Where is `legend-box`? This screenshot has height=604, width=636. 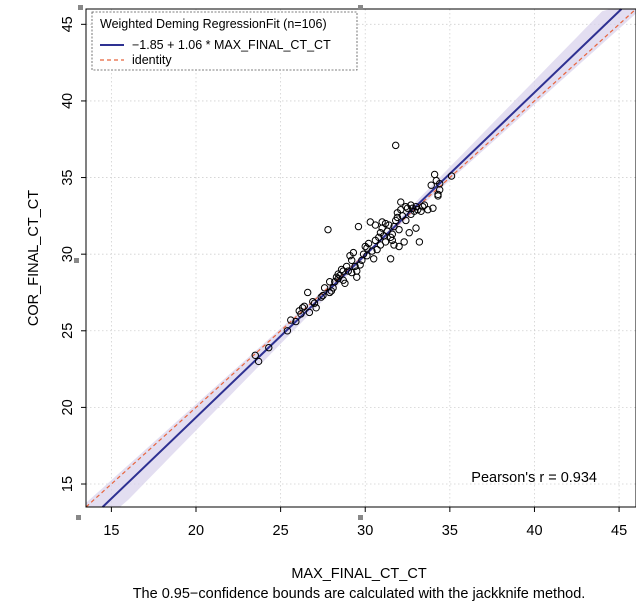
legend-box is located at coordinates (224, 41).